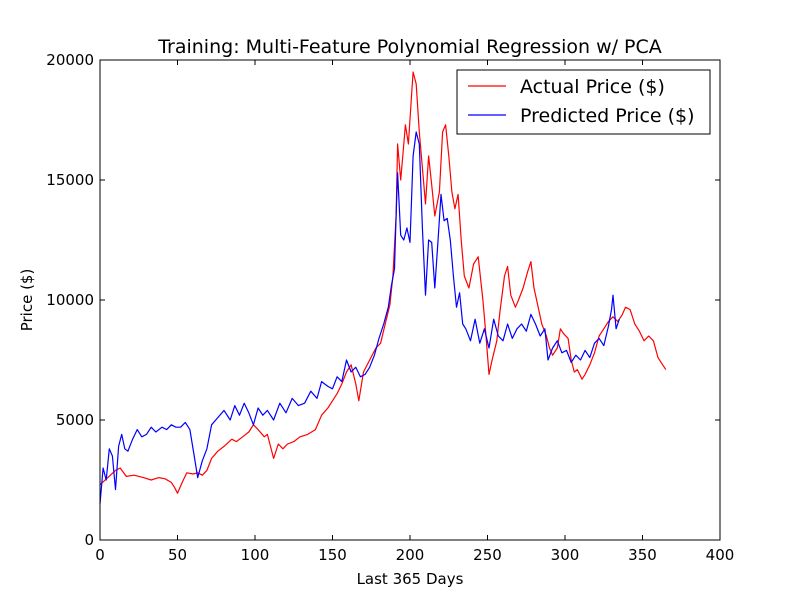 This screenshot has height=600, width=800. What do you see at coordinates (410, 579) in the screenshot?
I see `x-axis-label: Last 365 Days` at bounding box center [410, 579].